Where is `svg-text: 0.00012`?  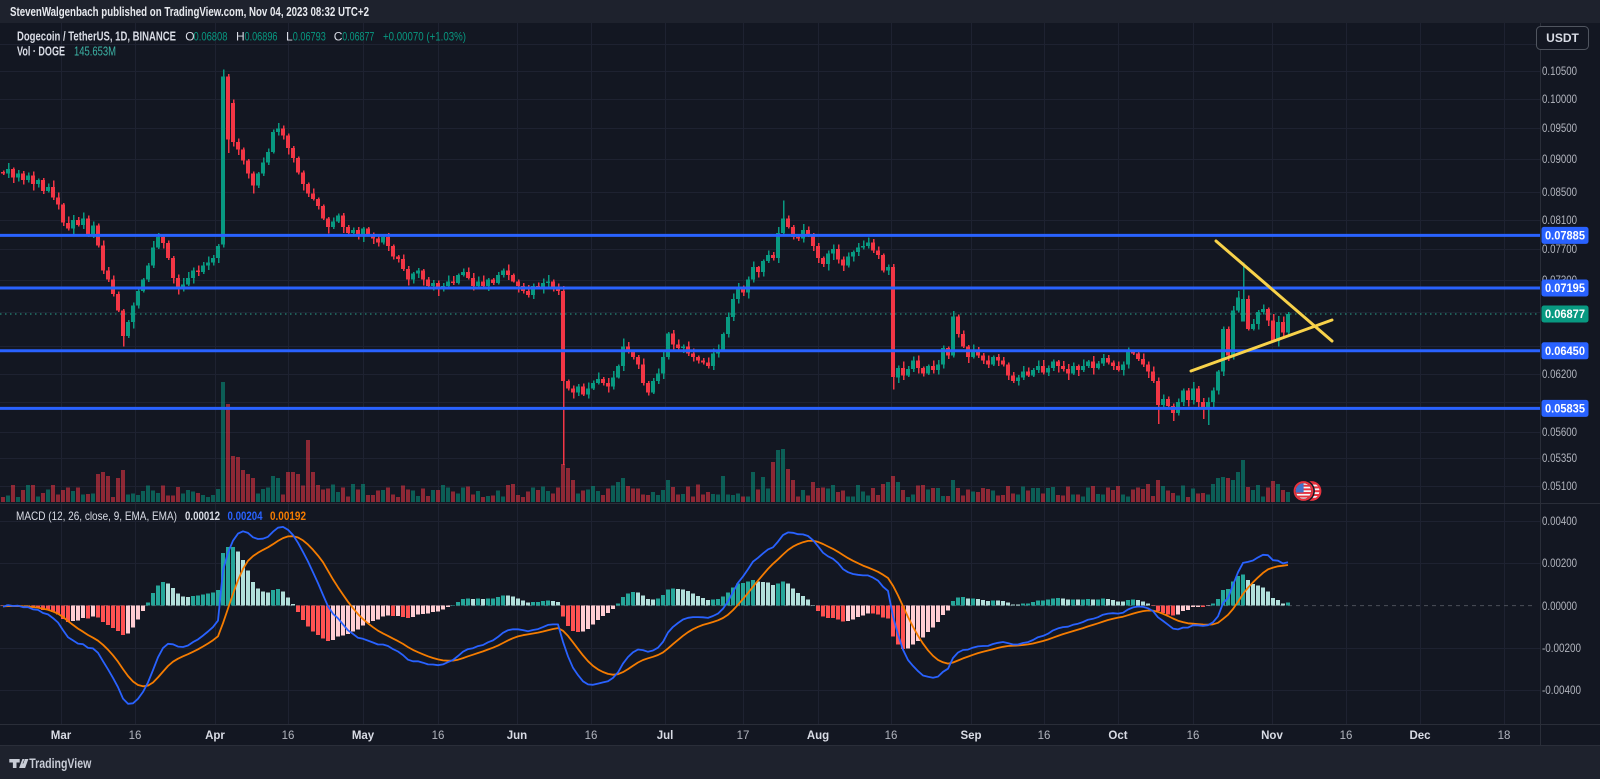 svg-text: 0.00012 is located at coordinates (202, 516).